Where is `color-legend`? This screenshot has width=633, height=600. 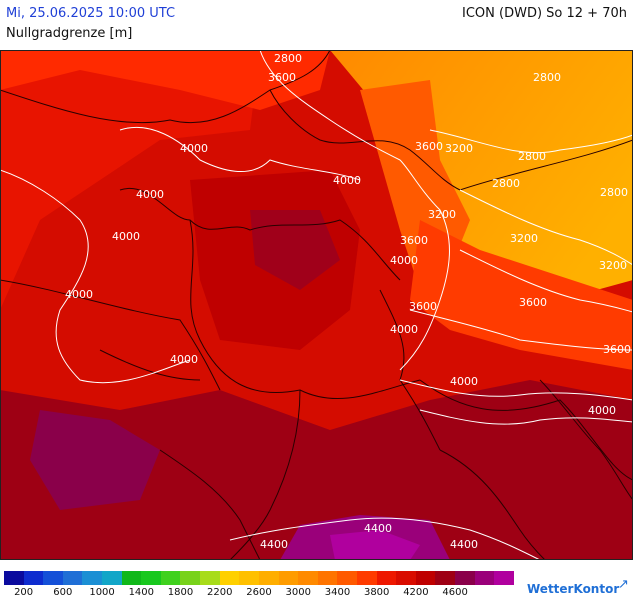 color-legend is located at coordinates (259, 578).